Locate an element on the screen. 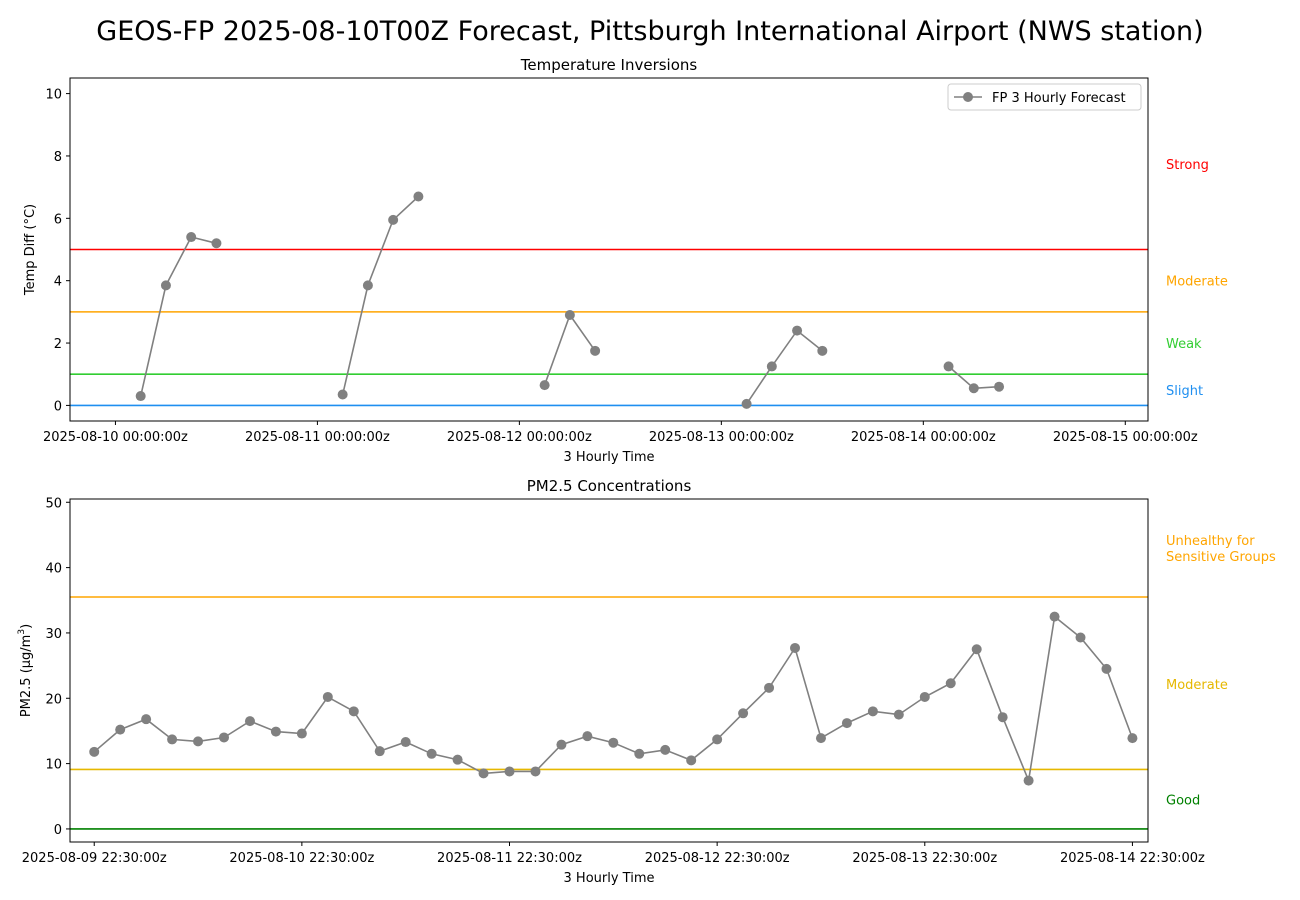 The image size is (1300, 900). y-axis-label-main: PM2.5 (µg/m is located at coordinates (26, 676).